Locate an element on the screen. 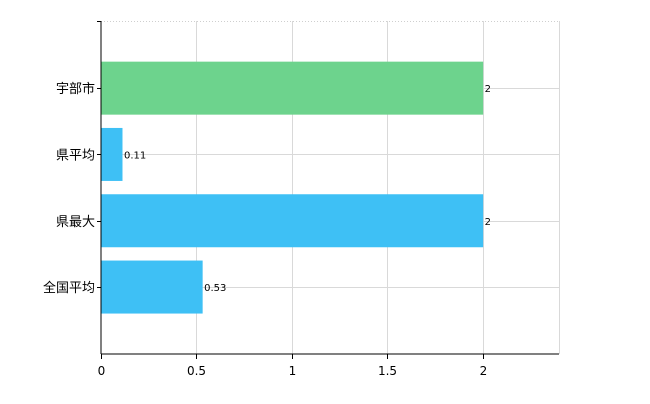 The image size is (650, 404). category-label: 宇部市 is located at coordinates (75, 89).